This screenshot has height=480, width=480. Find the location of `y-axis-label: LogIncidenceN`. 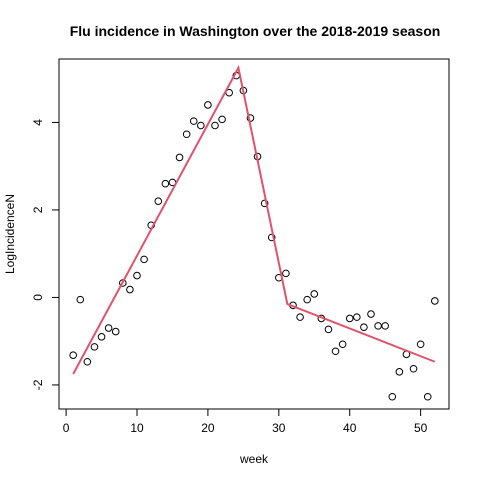

y-axis-label: LogIncidenceN is located at coordinates (10, 234).